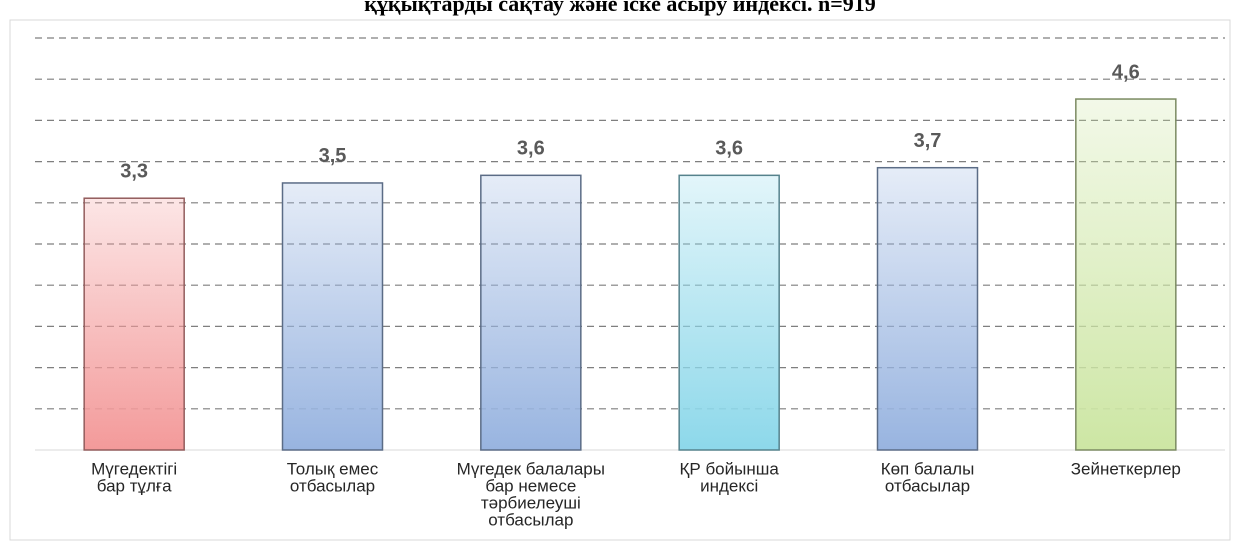  What do you see at coordinates (729, 468) in the screenshot?
I see `x-tick-label: ҚР бойынша` at bounding box center [729, 468].